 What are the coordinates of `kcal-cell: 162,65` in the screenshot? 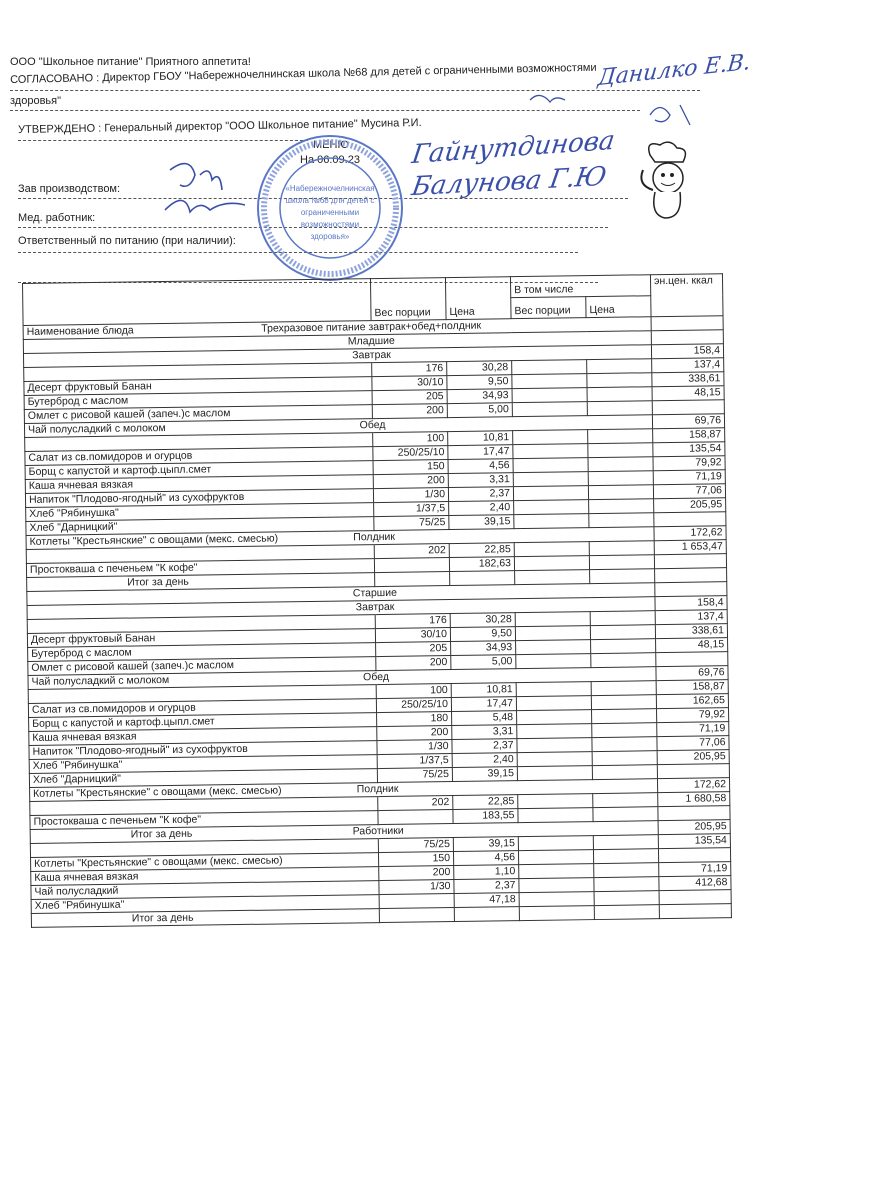 It's located at (692, 701).